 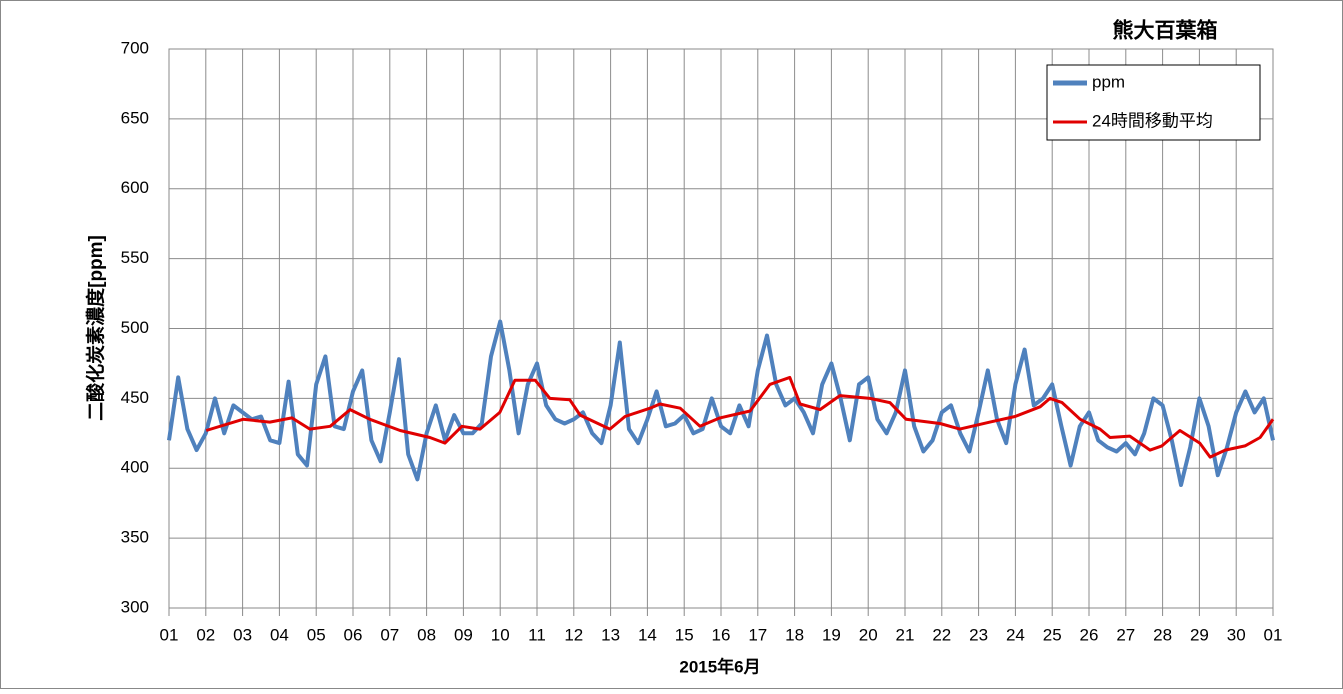 What do you see at coordinates (135, 187) in the screenshot?
I see `y-tick-label: 600` at bounding box center [135, 187].